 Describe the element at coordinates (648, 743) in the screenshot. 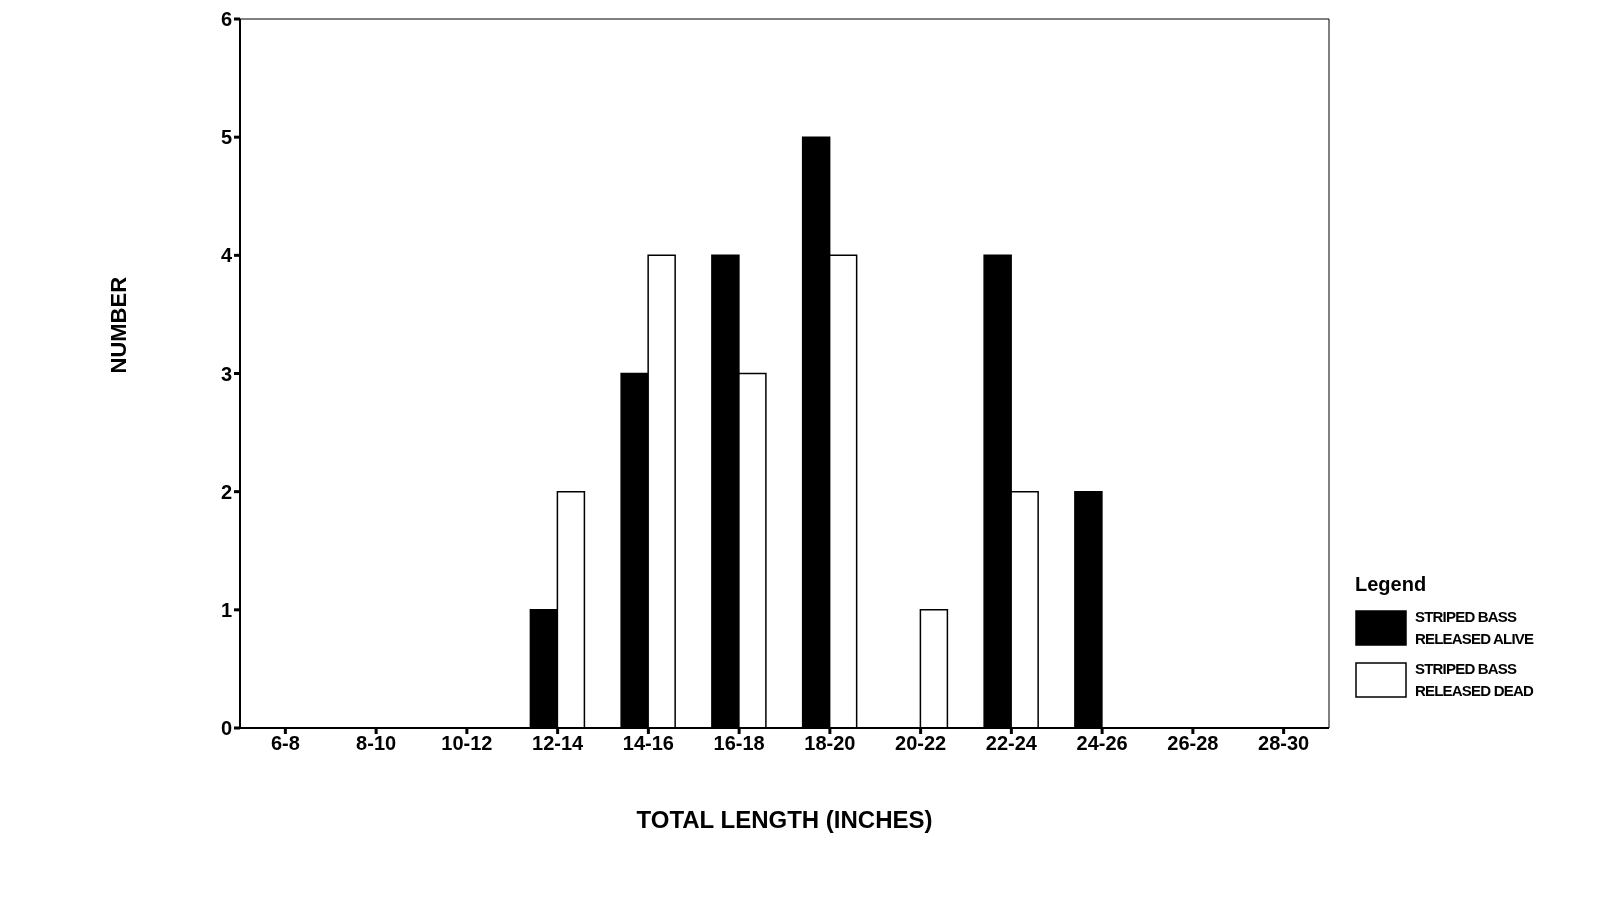

I see `x-tick-label: 14-16` at that location.